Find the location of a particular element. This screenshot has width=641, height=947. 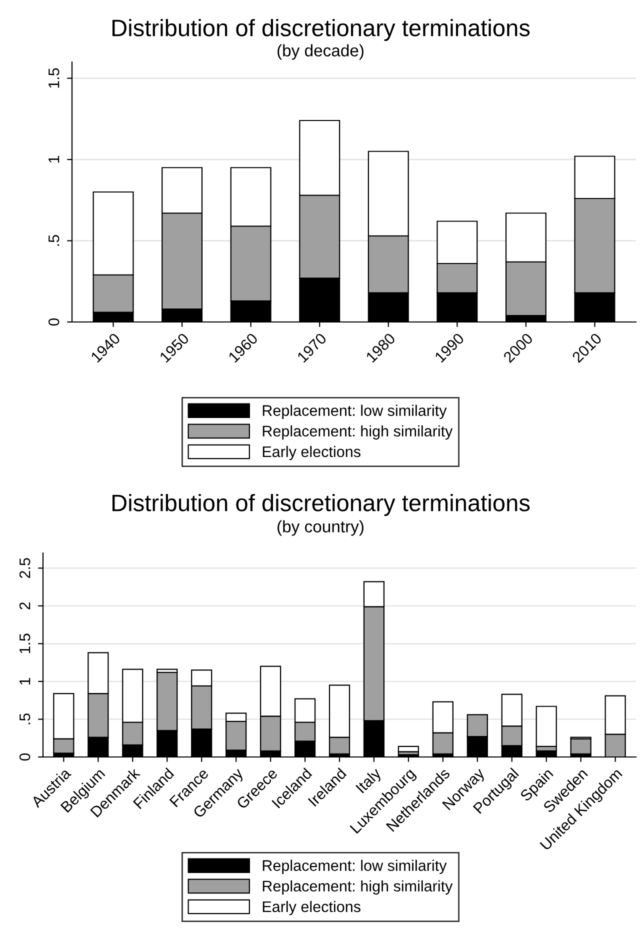

chart-subtitle: (by decade) is located at coordinates (321, 52).